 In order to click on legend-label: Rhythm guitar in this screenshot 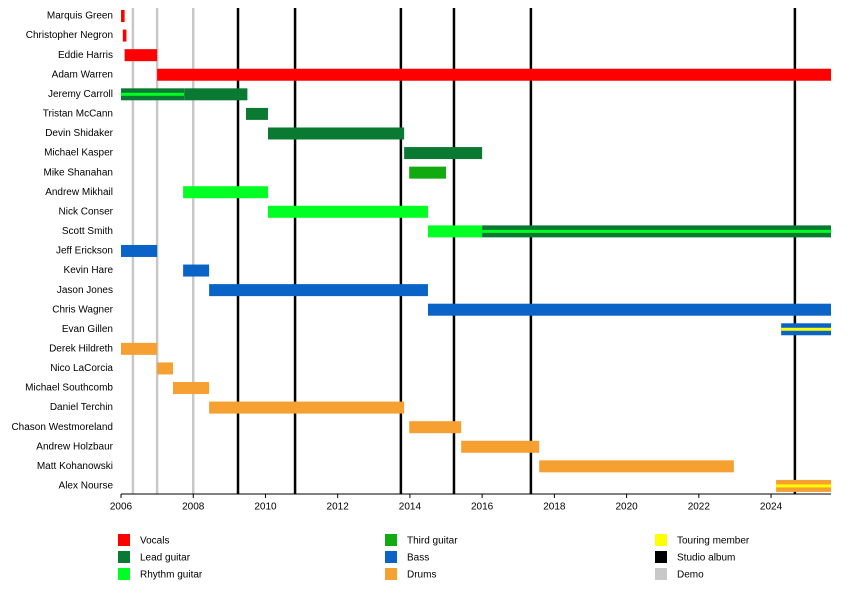, I will do `click(171, 575)`.